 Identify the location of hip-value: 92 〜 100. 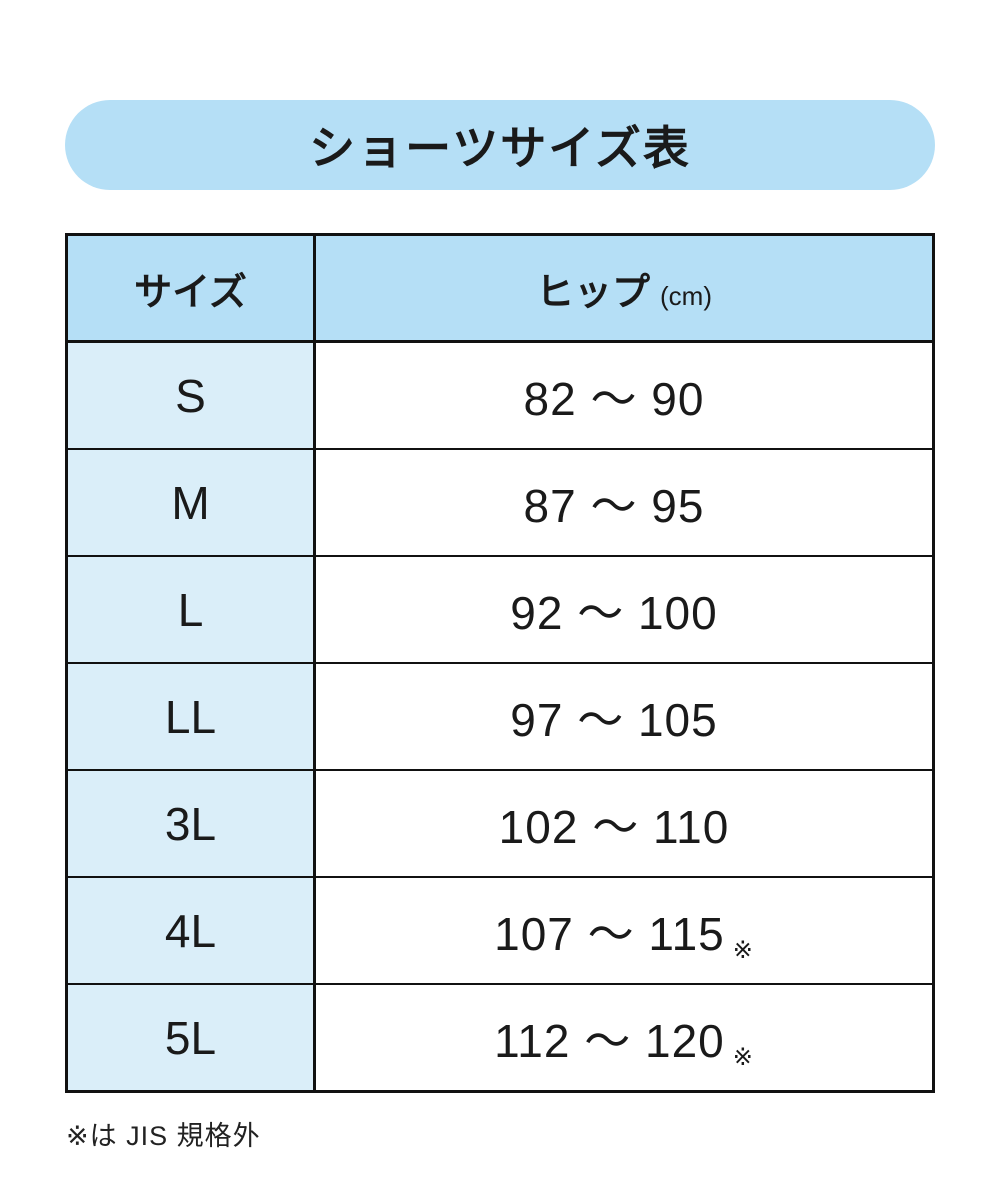
(614, 612).